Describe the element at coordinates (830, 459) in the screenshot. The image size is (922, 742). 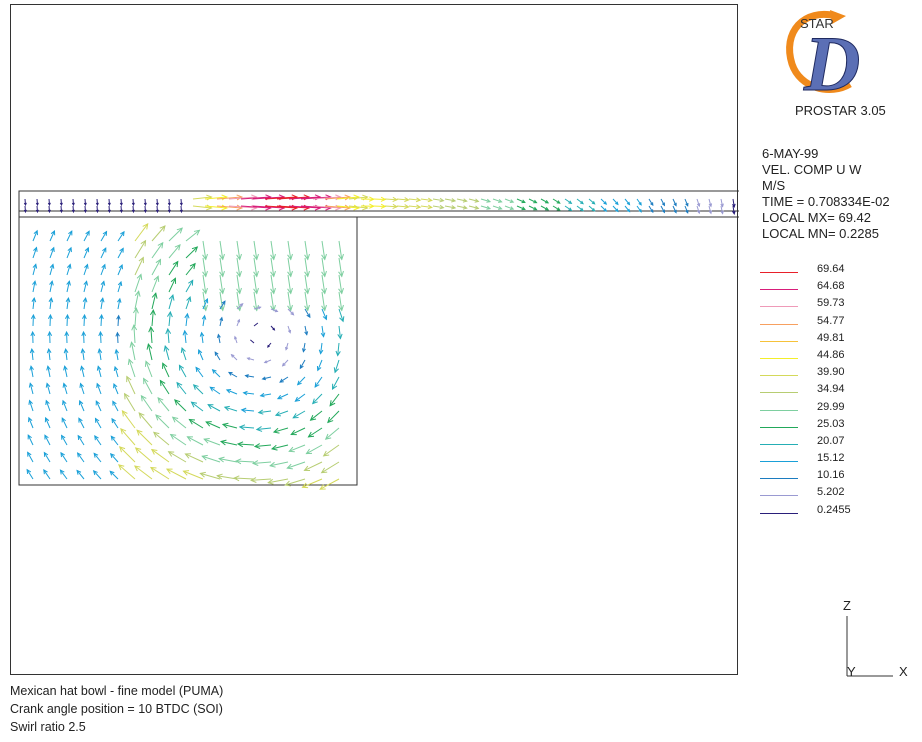
I see `legend-entry: 15.12` at that location.